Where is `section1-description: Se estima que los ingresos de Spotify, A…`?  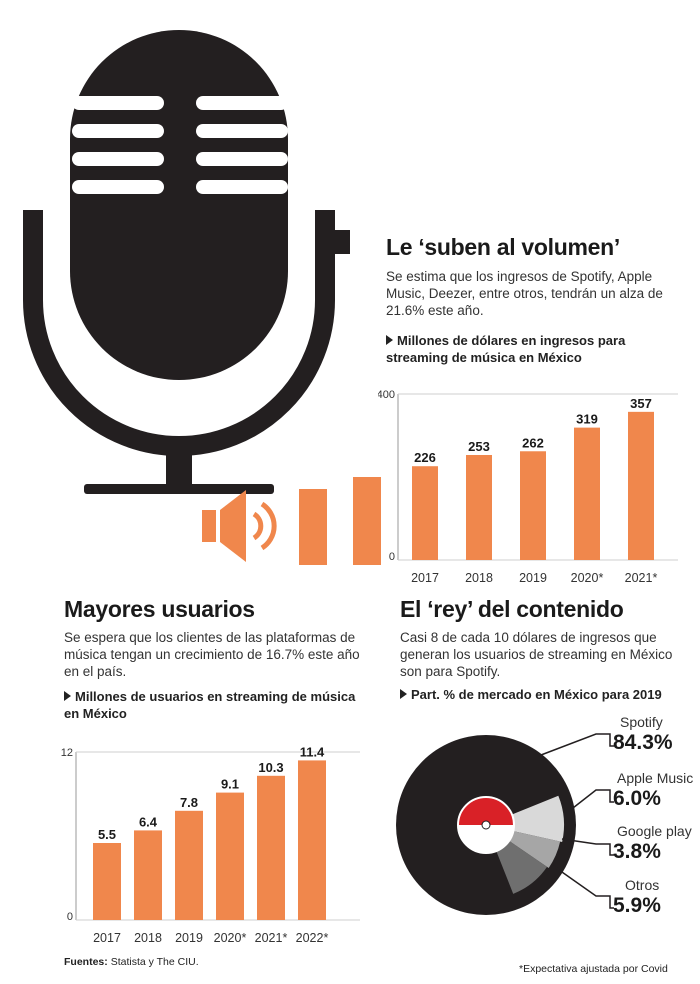
section1-description: Se estima que los ingresos de Spotify, A… is located at coordinates (524, 293).